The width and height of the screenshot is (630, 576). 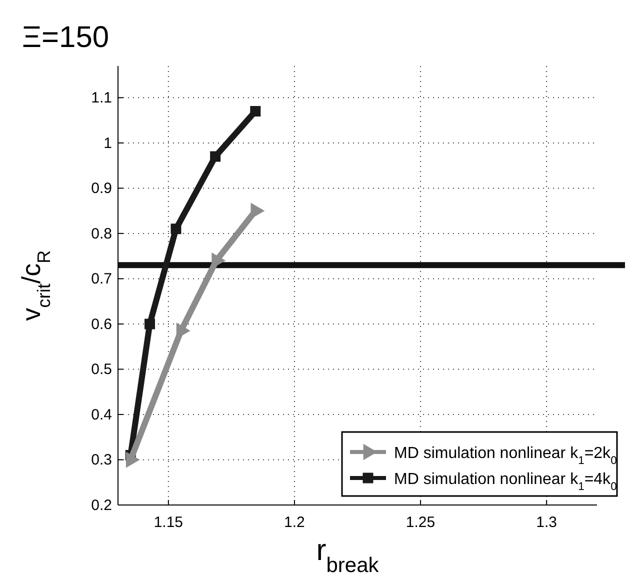 I want to click on y-tick-label: 0.4, so click(x=101, y=415).